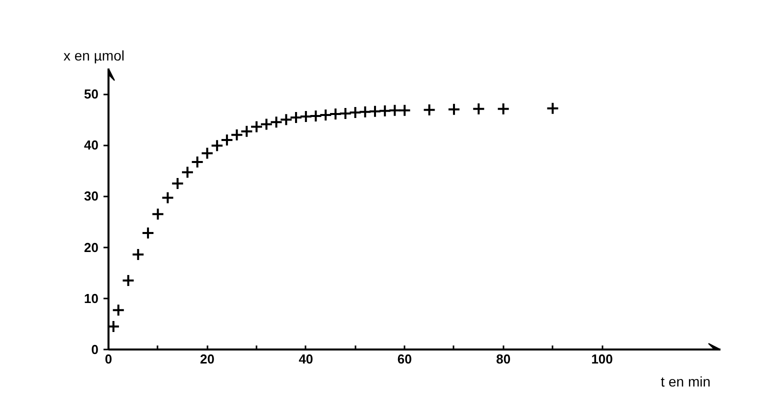 The image size is (762, 396). What do you see at coordinates (91, 145) in the screenshot?
I see `y-tick-label: 40` at bounding box center [91, 145].